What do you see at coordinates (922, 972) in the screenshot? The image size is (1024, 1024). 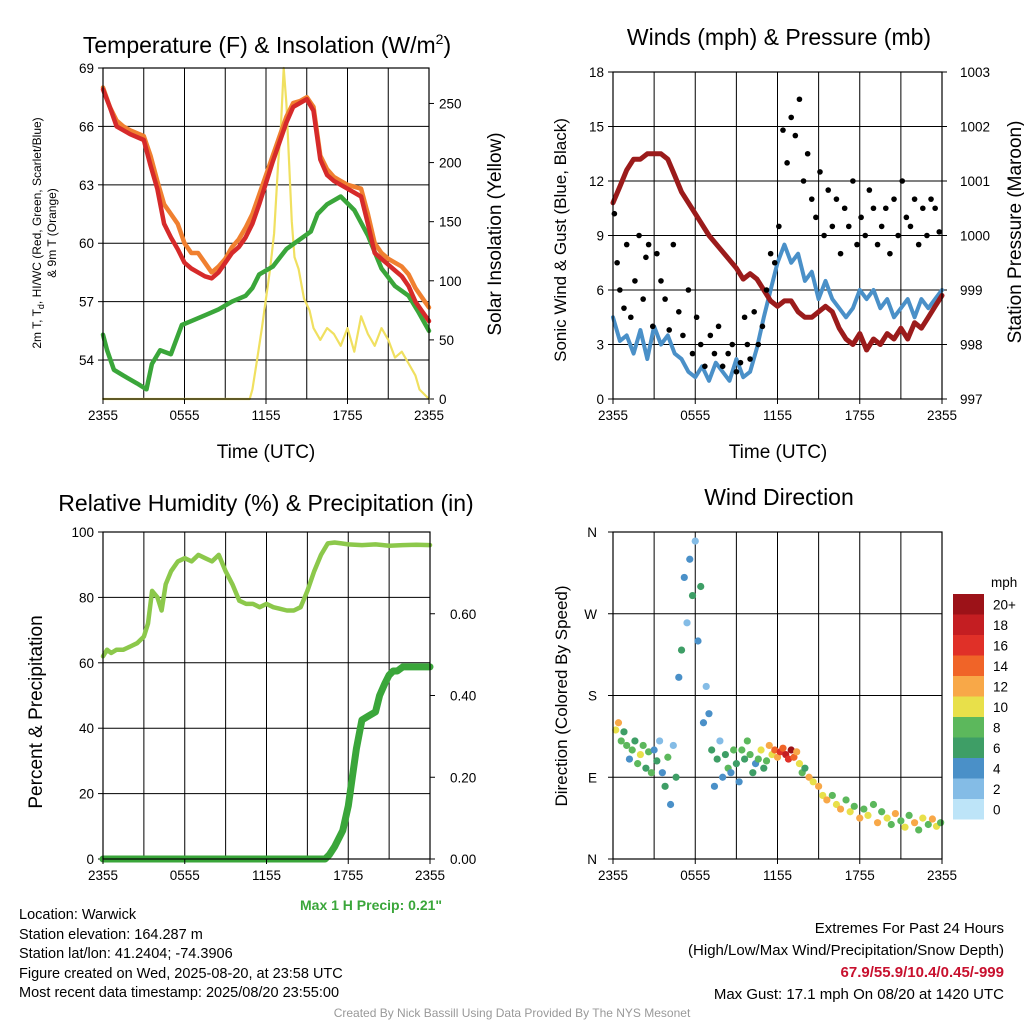 I see `extremes-values: 67.9/55.9/10.4/0.45/-999` at bounding box center [922, 972].